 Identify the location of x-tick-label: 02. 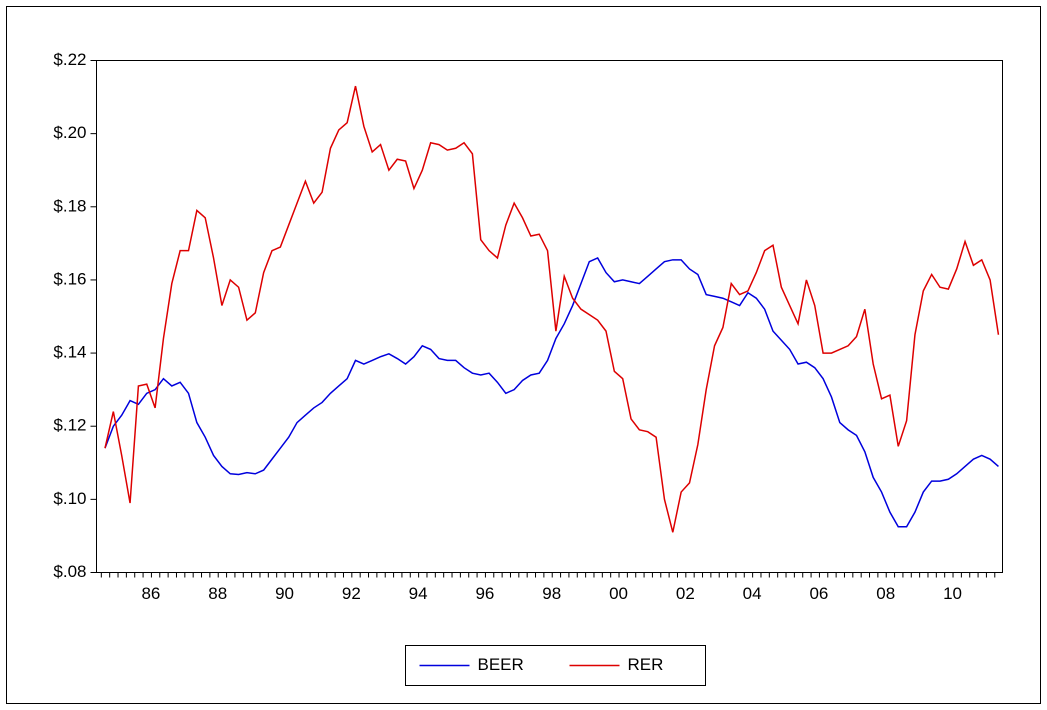
(685, 593).